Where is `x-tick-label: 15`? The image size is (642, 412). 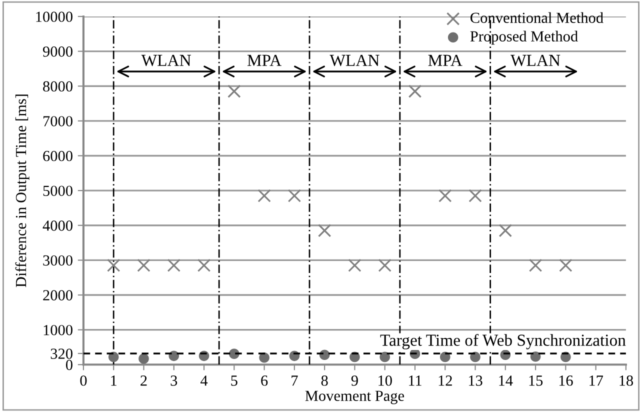 x-tick-label: 15 is located at coordinates (536, 381).